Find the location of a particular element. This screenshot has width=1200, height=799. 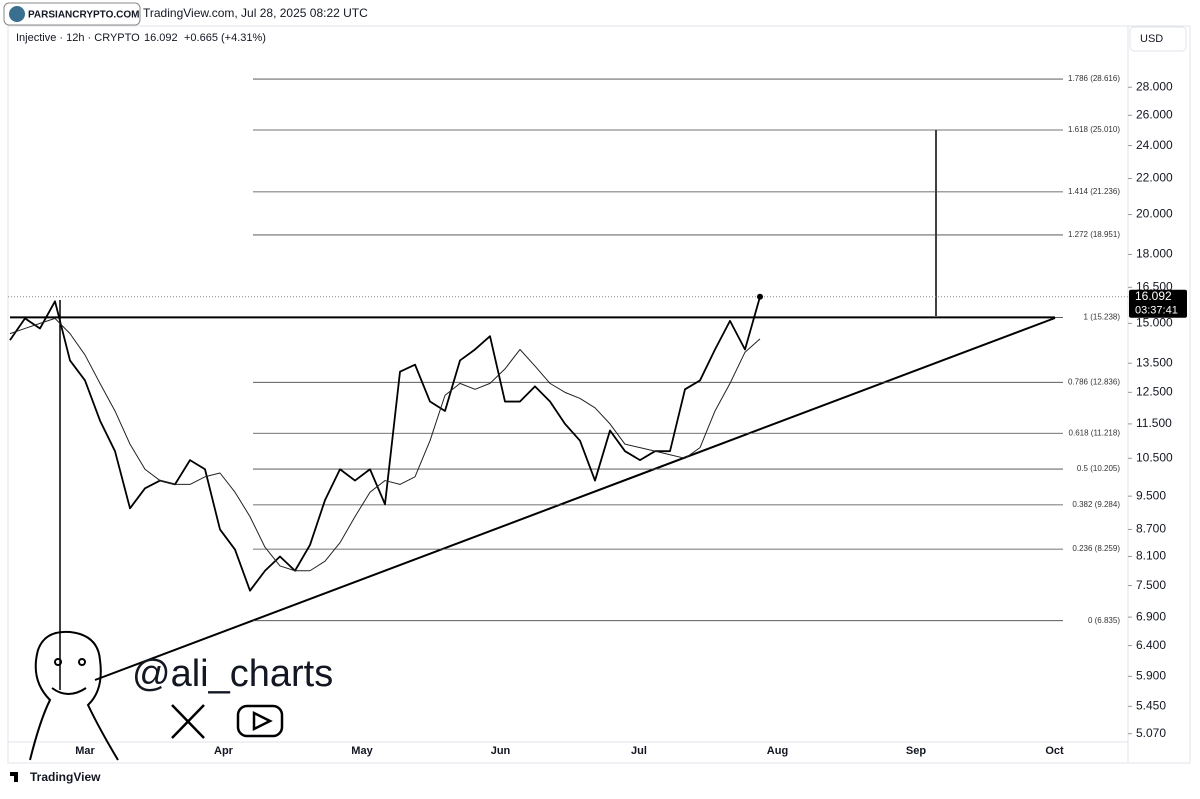

brand: TradingView is located at coordinates (65, 777).